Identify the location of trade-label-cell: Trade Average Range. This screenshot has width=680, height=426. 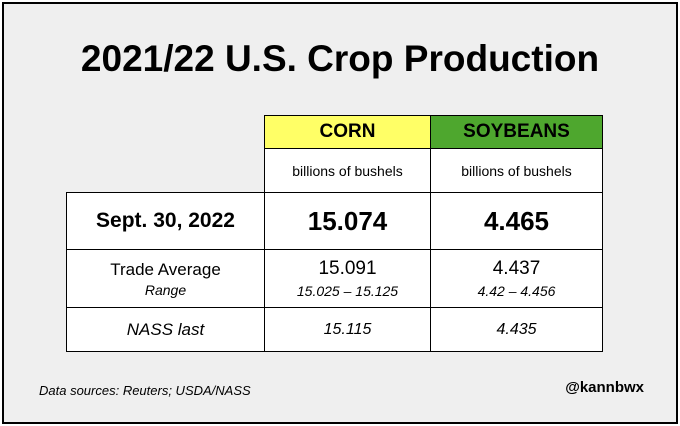
(165, 278).